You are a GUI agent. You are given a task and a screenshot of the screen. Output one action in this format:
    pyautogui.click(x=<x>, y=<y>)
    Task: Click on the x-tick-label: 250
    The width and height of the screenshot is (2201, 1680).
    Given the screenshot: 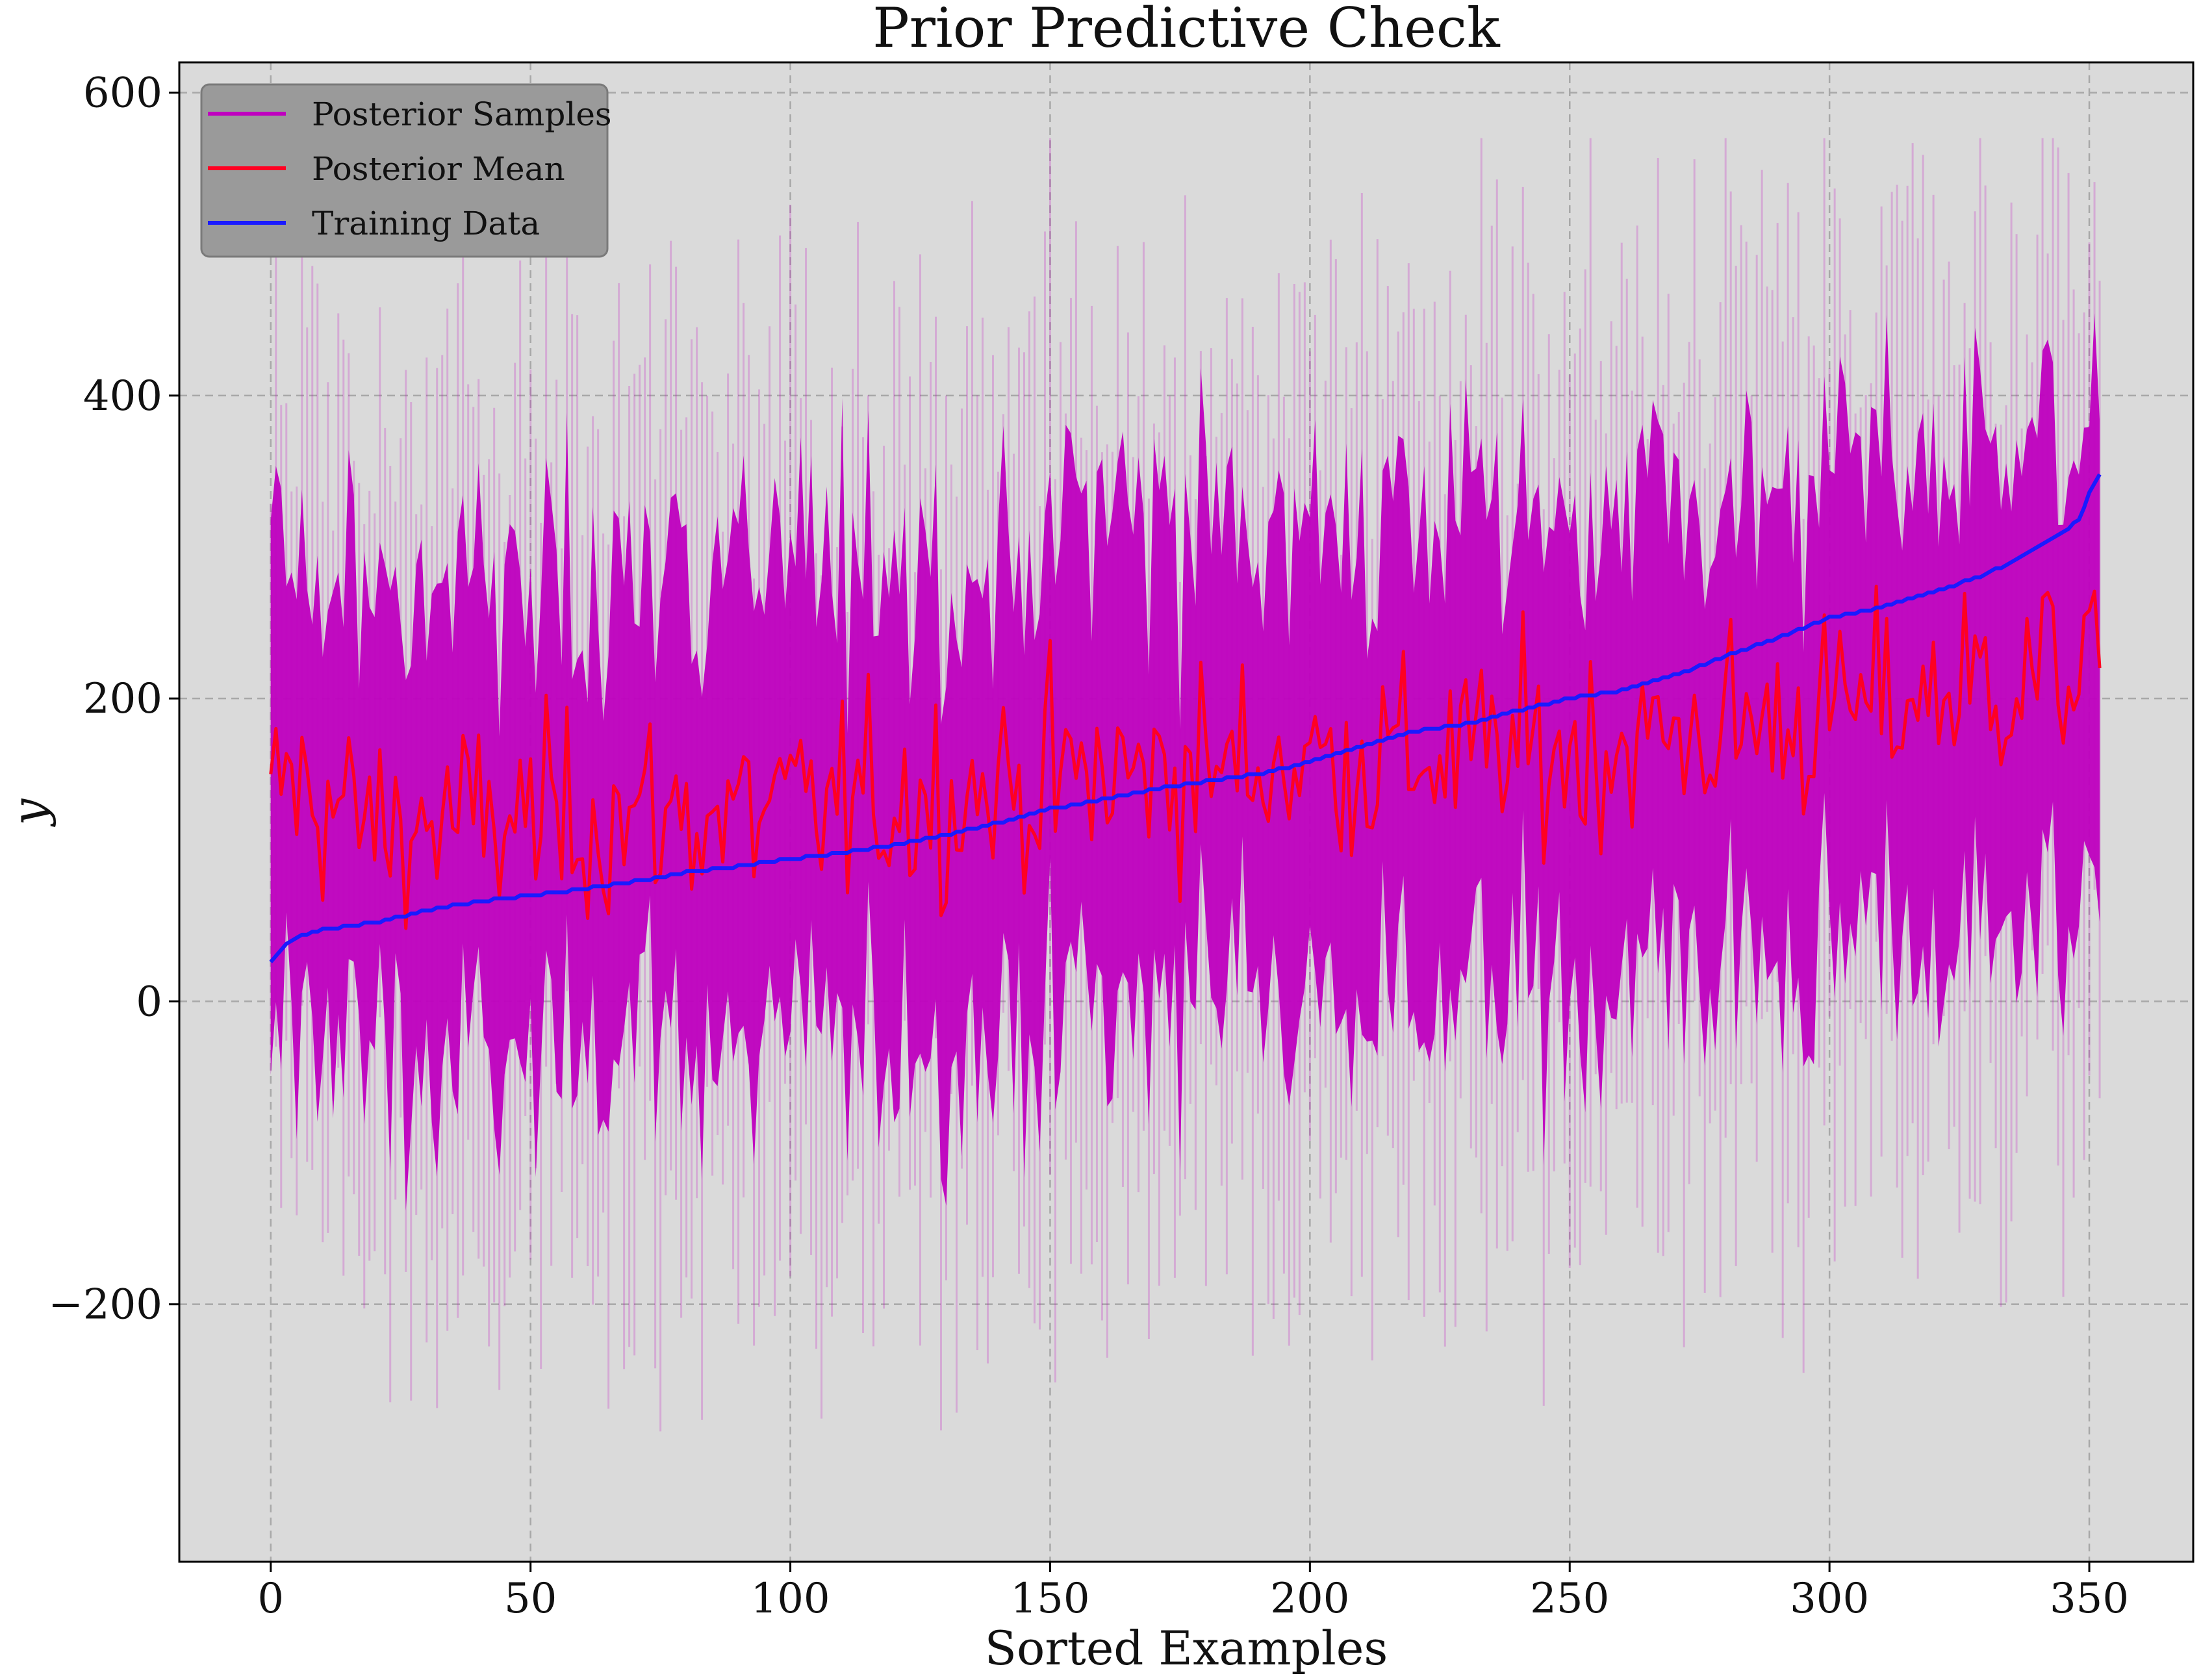 What is the action you would take?
    pyautogui.click(x=1570, y=1599)
    